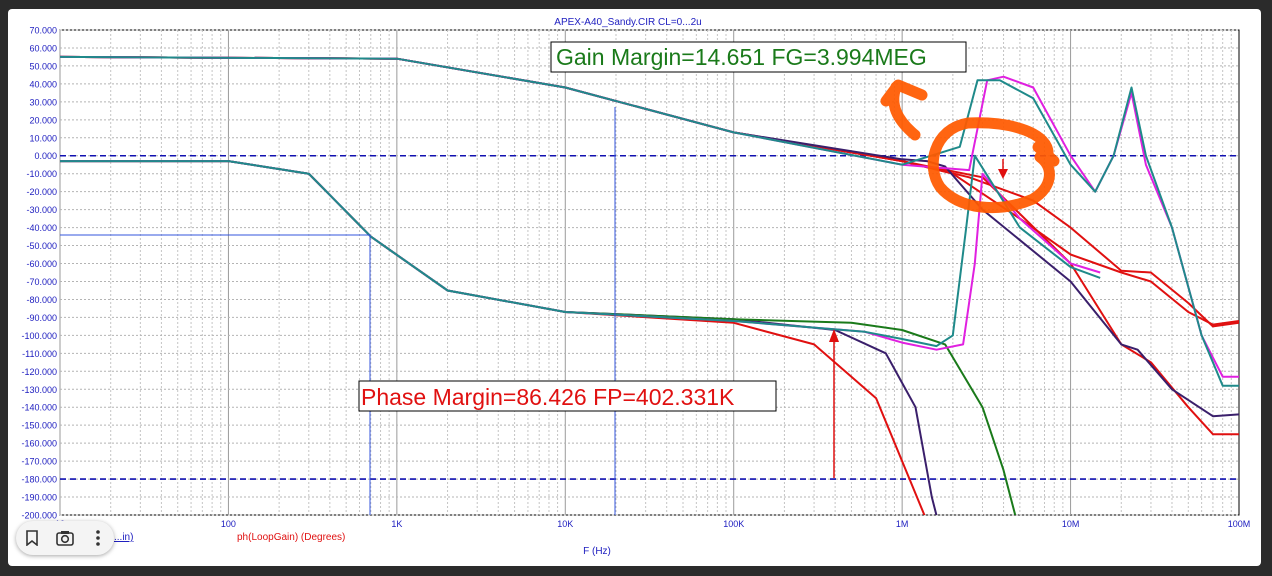  What do you see at coordinates (1239, 524) in the screenshot?
I see `x-tick-label: 100M` at bounding box center [1239, 524].